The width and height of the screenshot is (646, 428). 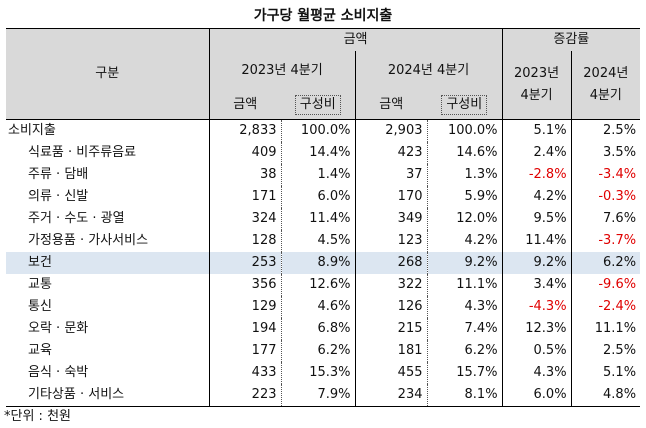 I want to click on cell-c24: 11.1%, so click(x=615, y=328).